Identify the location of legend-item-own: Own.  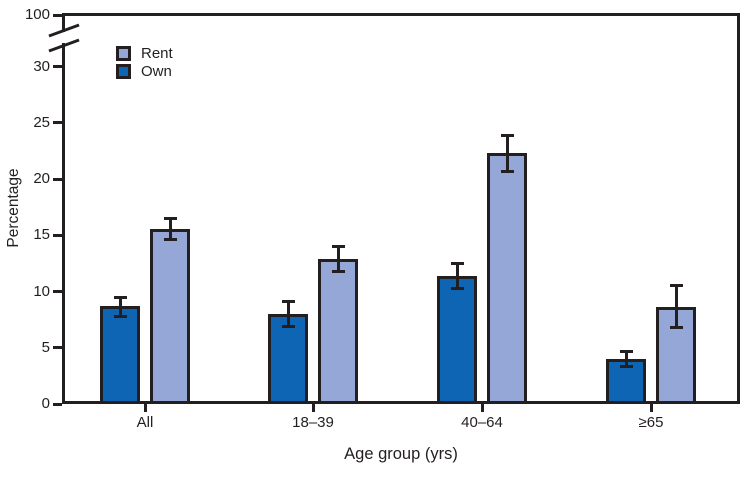
(144, 71).